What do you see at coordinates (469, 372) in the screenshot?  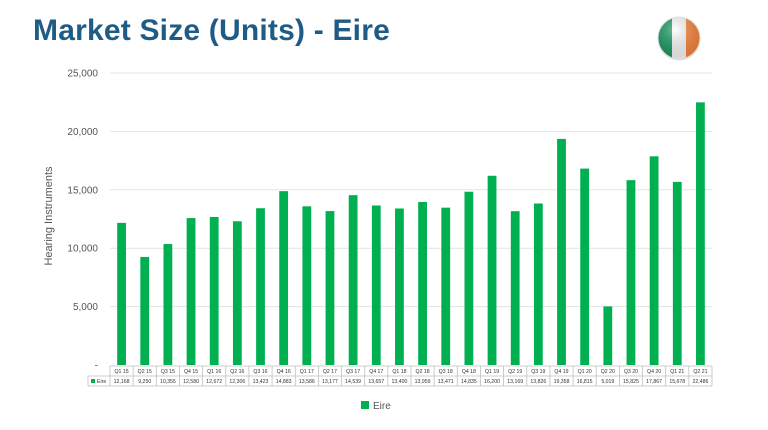 I see `x-category-label: Q4 18` at bounding box center [469, 372].